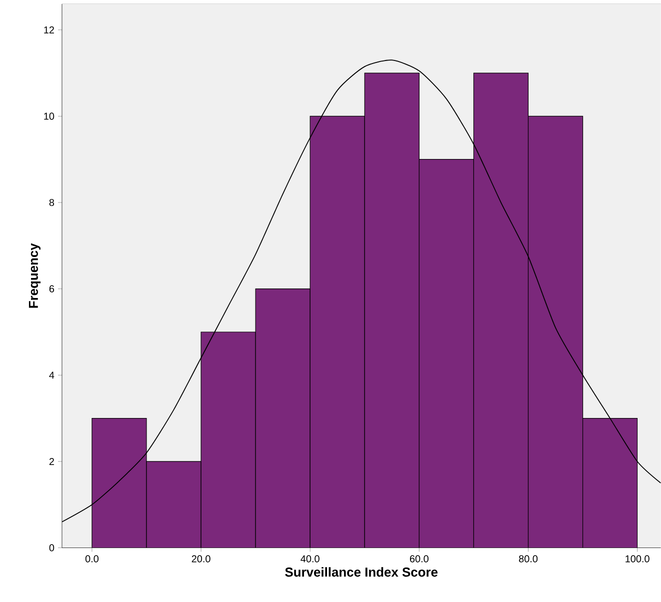 This screenshot has height=602, width=661. Describe the element at coordinates (49, 116) in the screenshot. I see `y-tick-label: 10` at that location.